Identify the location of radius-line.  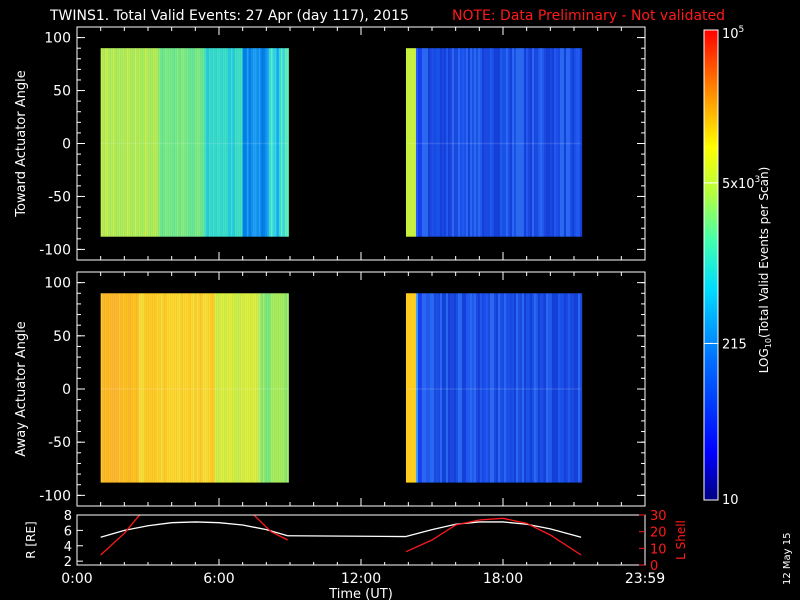
(493, 529).